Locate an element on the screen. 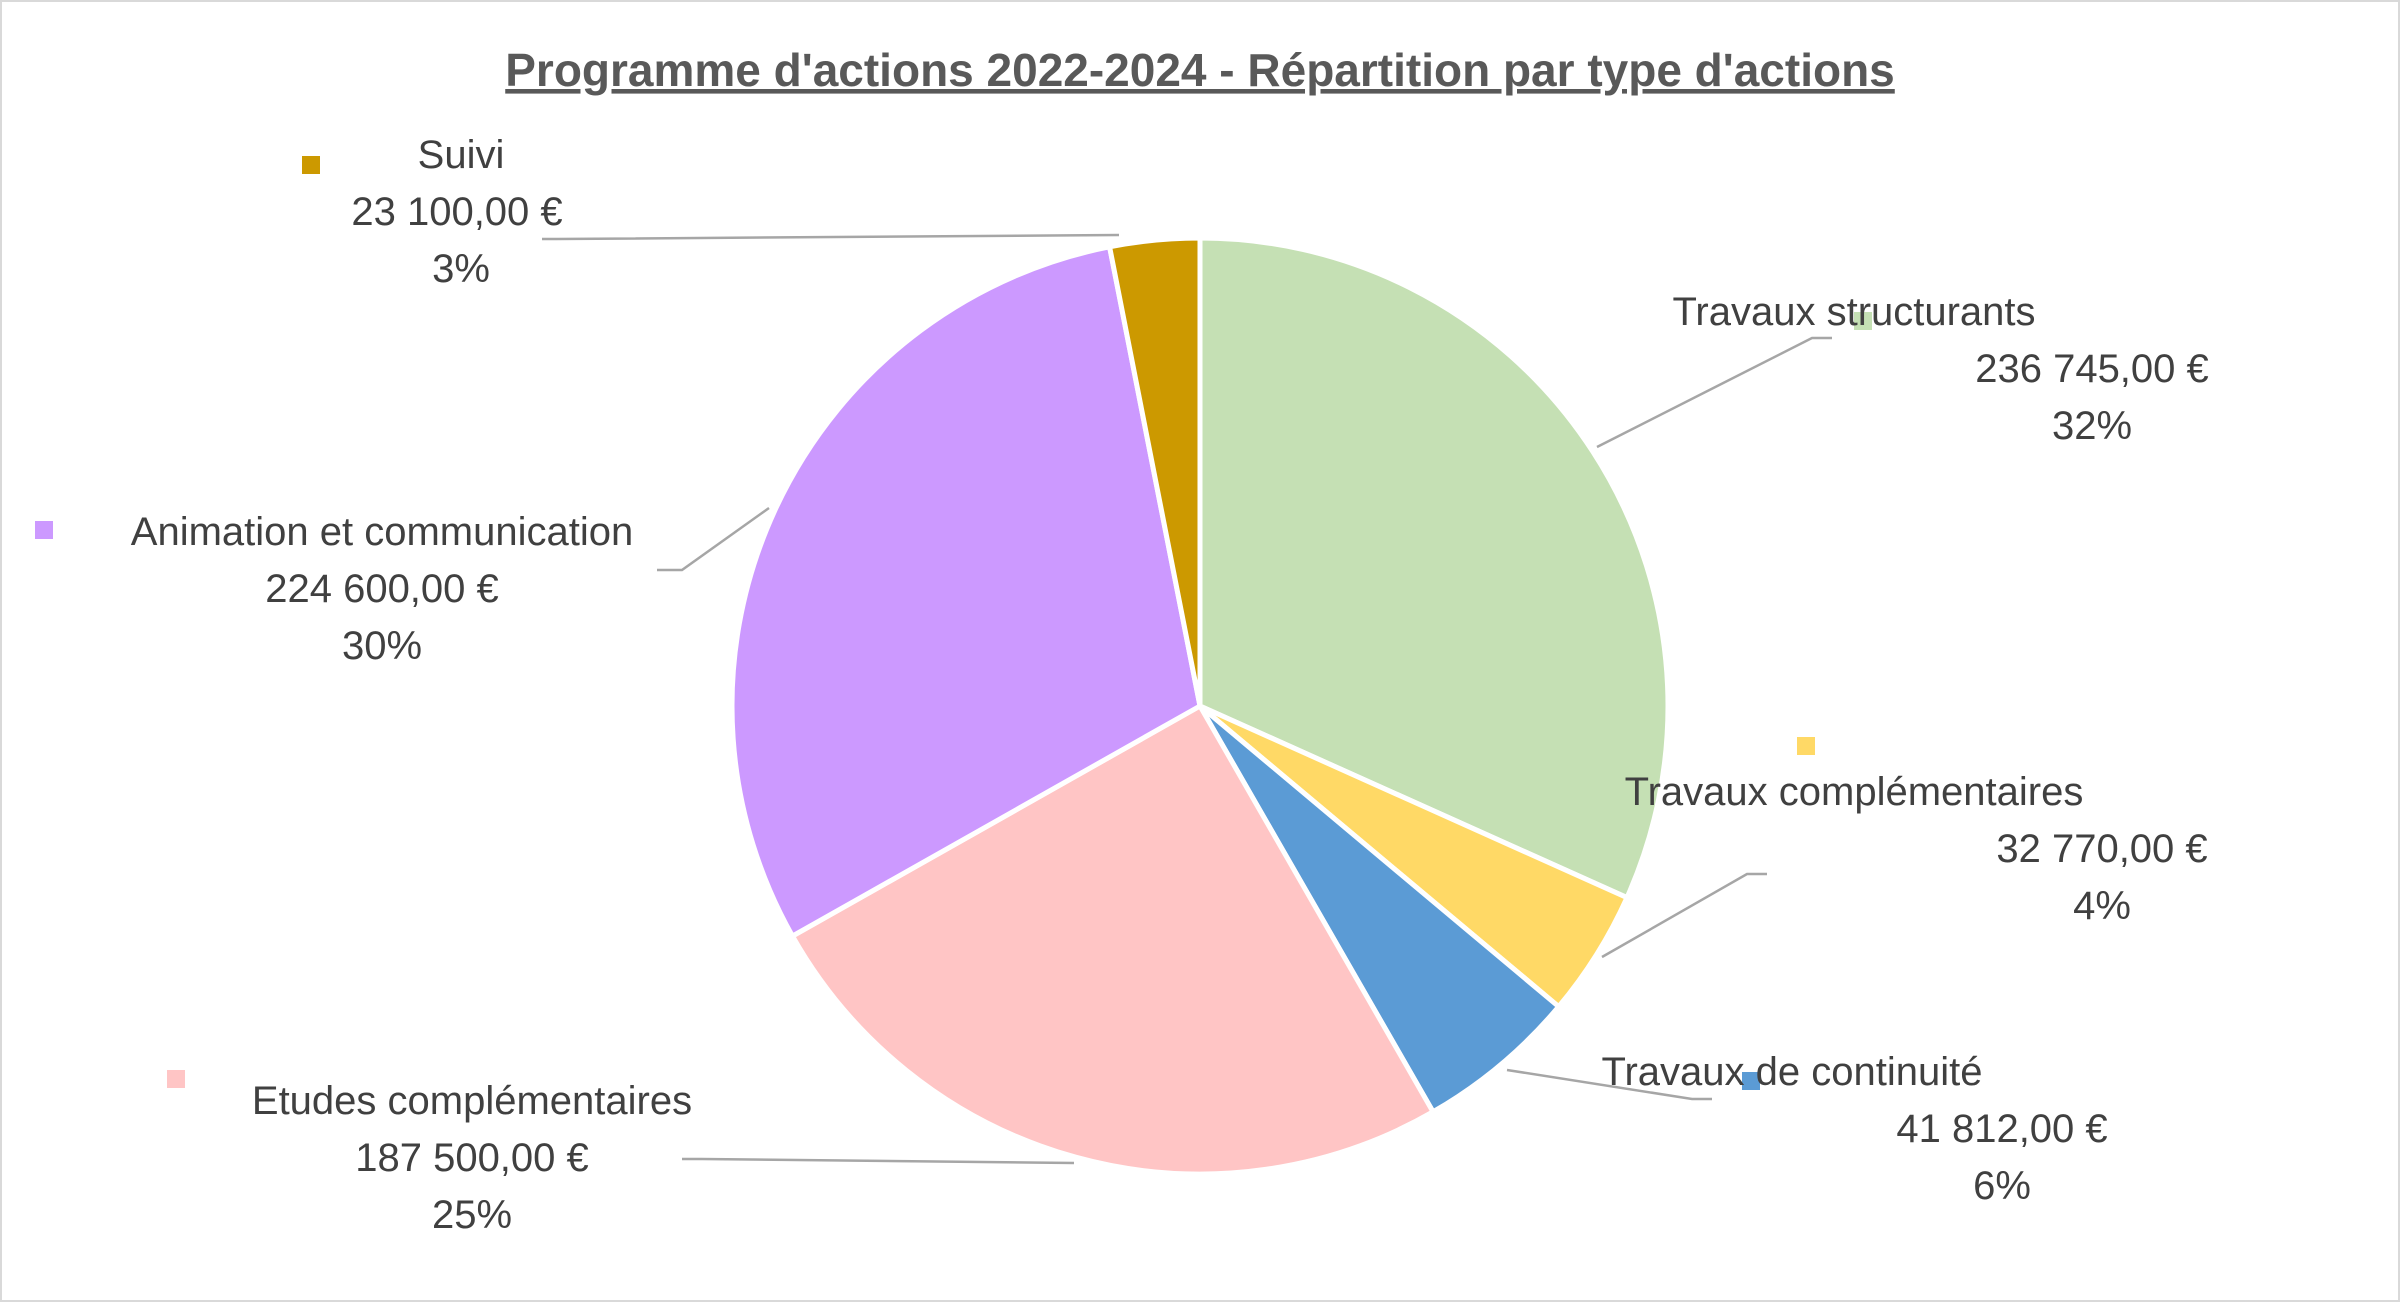  slice-label-percent: 30% is located at coordinates (382, 646).